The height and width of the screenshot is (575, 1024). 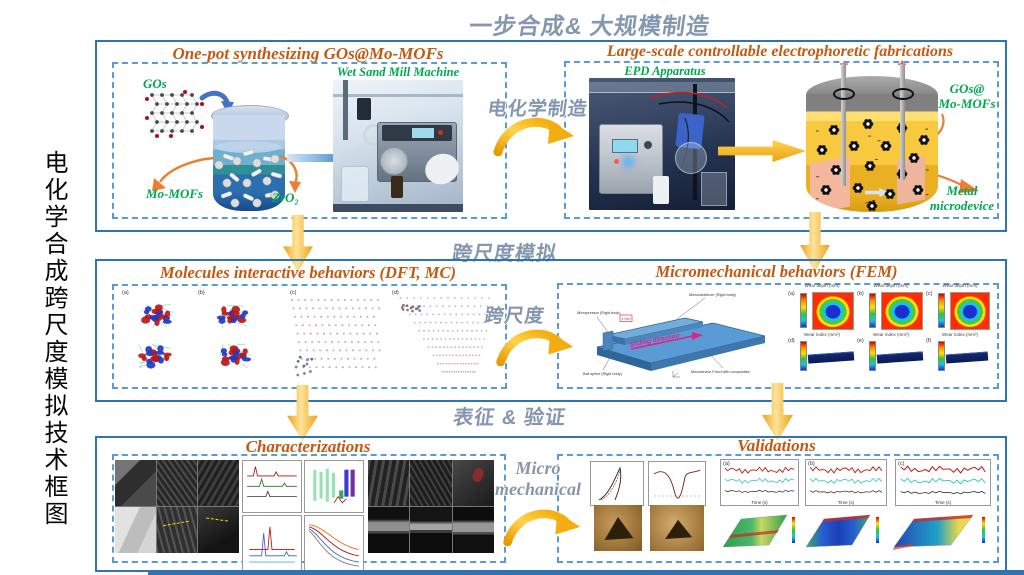 What do you see at coordinates (440, 132) in the screenshot?
I see `red-button` at bounding box center [440, 132].